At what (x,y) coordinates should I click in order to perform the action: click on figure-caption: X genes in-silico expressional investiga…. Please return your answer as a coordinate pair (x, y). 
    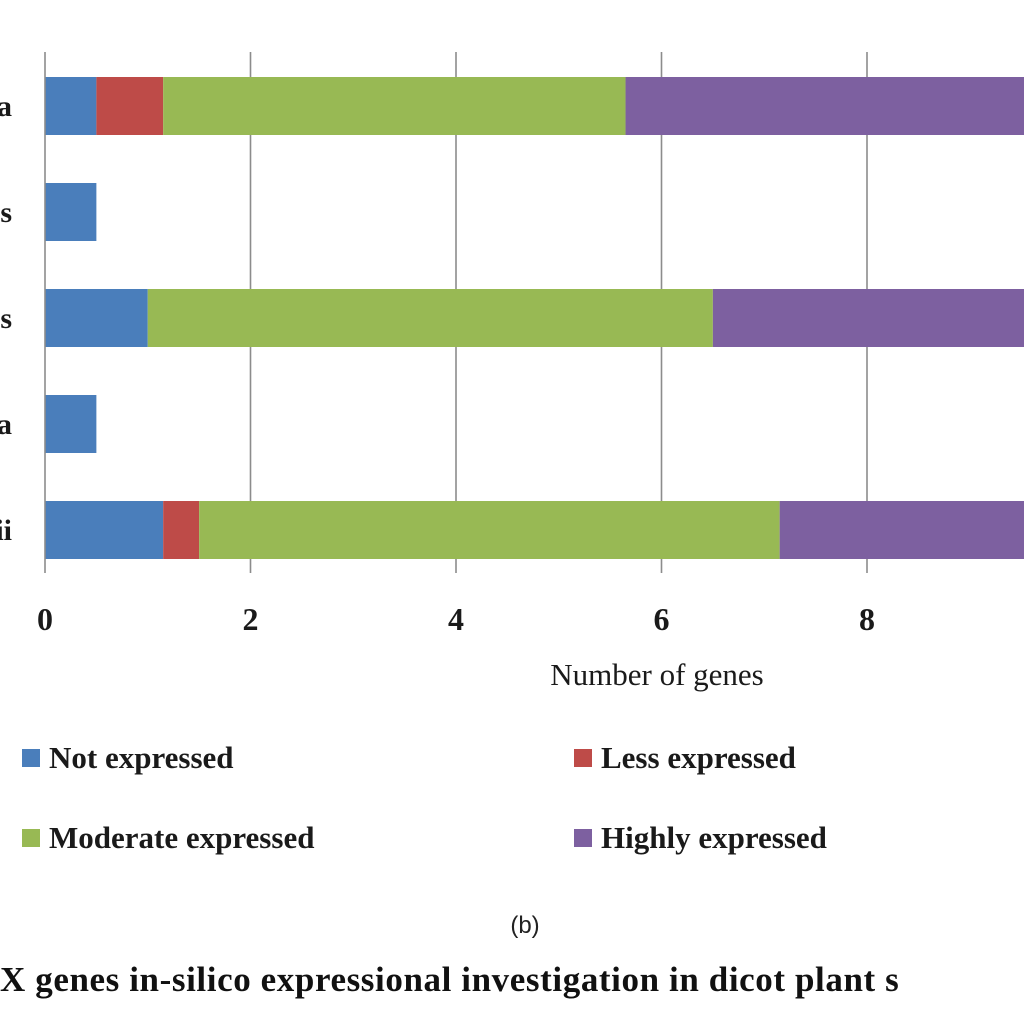
    Looking at the image, I should click on (450, 979).